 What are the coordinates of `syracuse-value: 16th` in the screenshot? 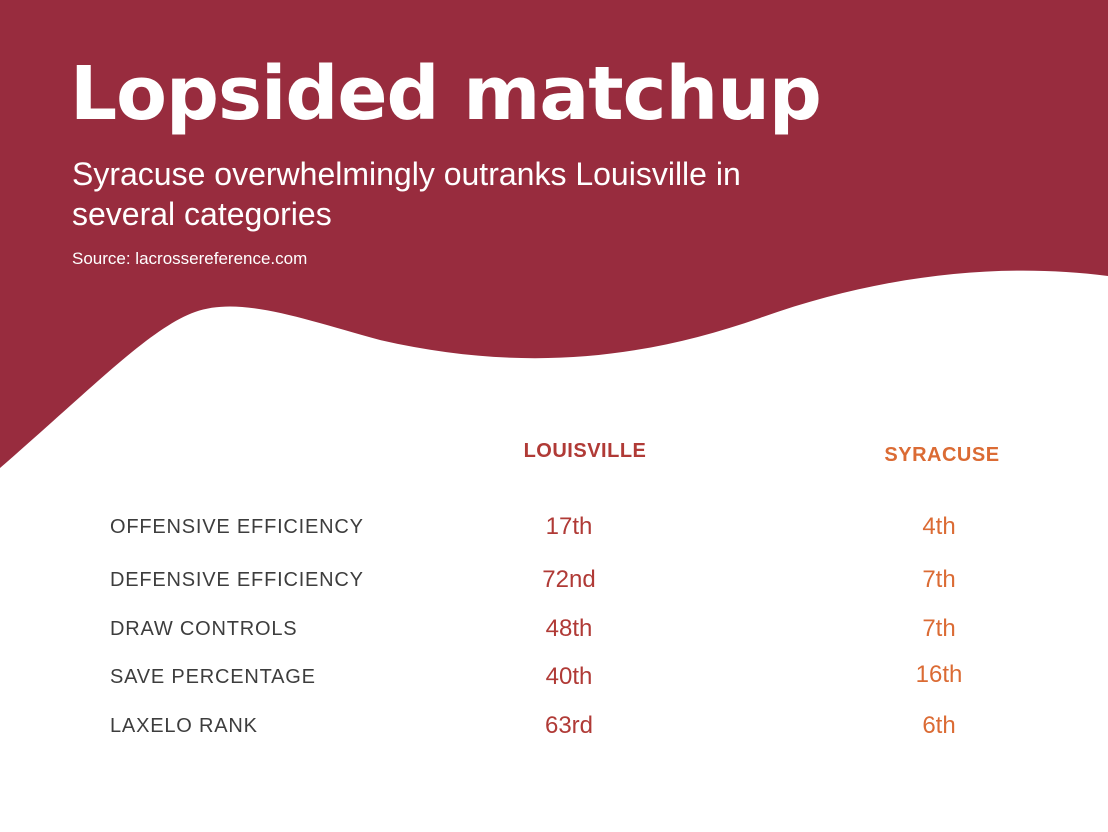 It's located at (939, 674).